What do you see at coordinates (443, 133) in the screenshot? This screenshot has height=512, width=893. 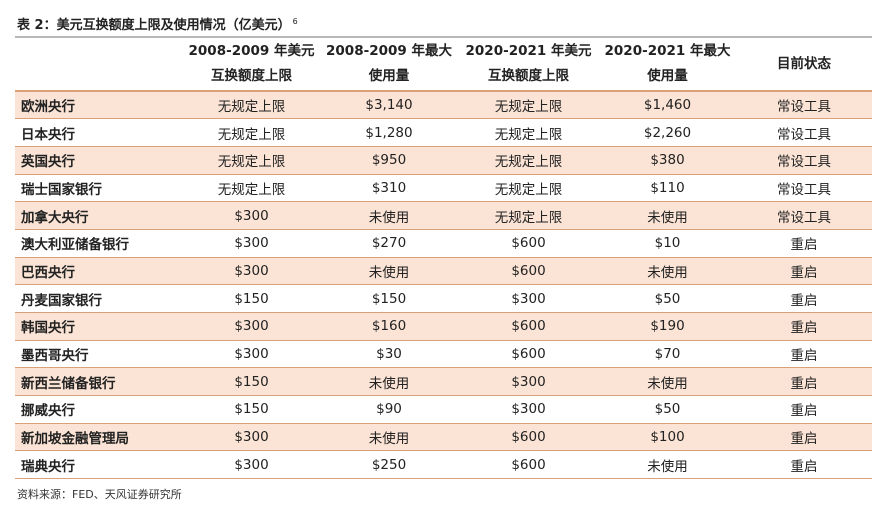 I see `table-row: 日本央行 无规定上限 $1,280 无规定上限 $2,260 常设工具` at bounding box center [443, 133].